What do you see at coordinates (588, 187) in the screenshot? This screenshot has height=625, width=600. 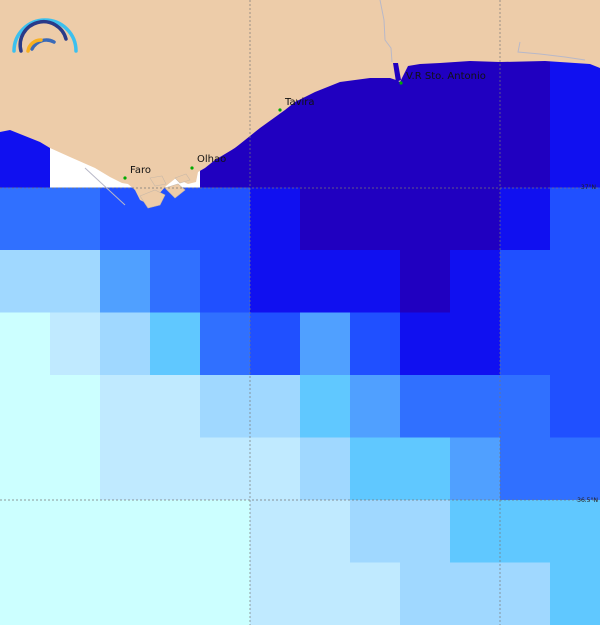 I see `latitude-label-37: 37°N` at bounding box center [588, 187].